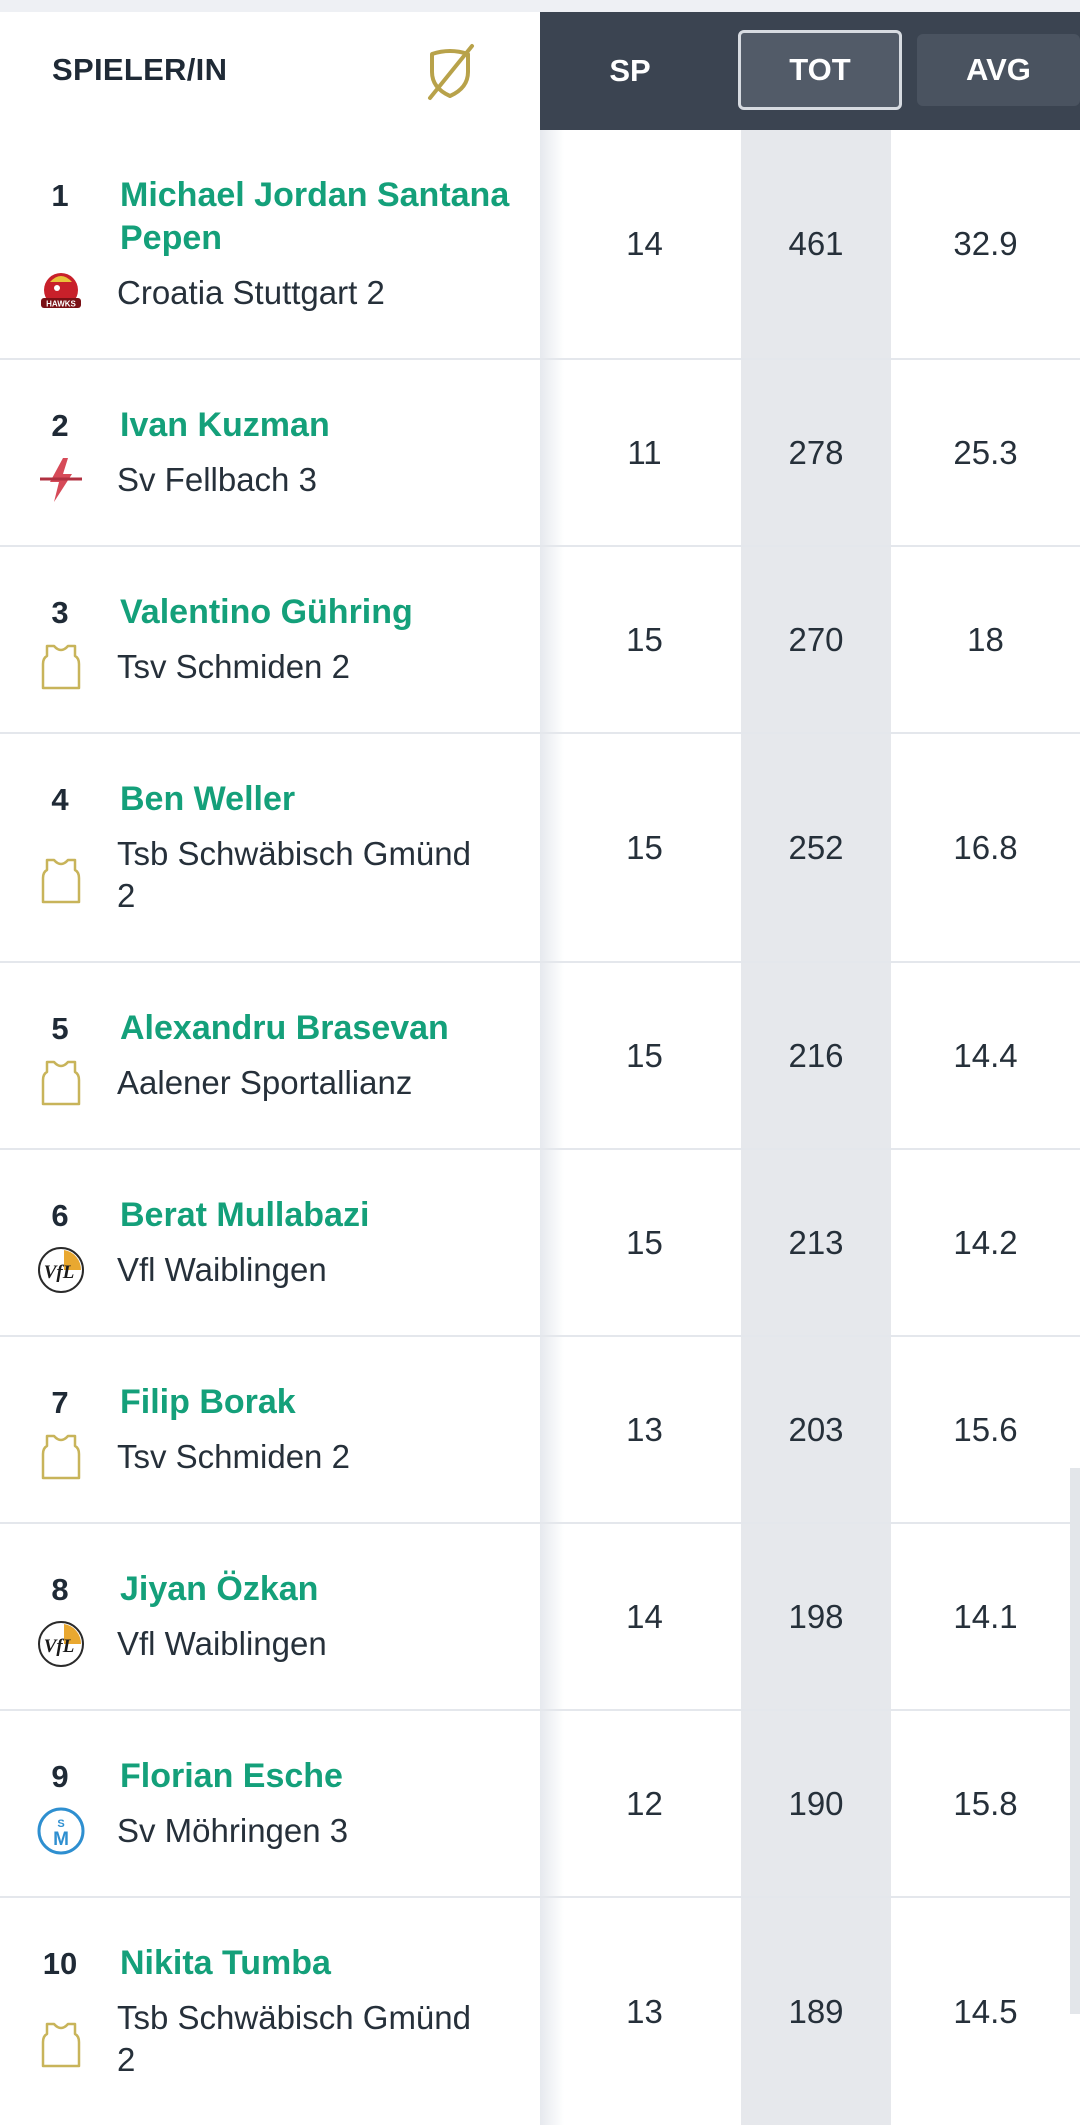 Image resolution: width=1080 pixels, height=2125 pixels. Describe the element at coordinates (208, 799) in the screenshot. I see `player-name-line: Ben Weller` at that location.